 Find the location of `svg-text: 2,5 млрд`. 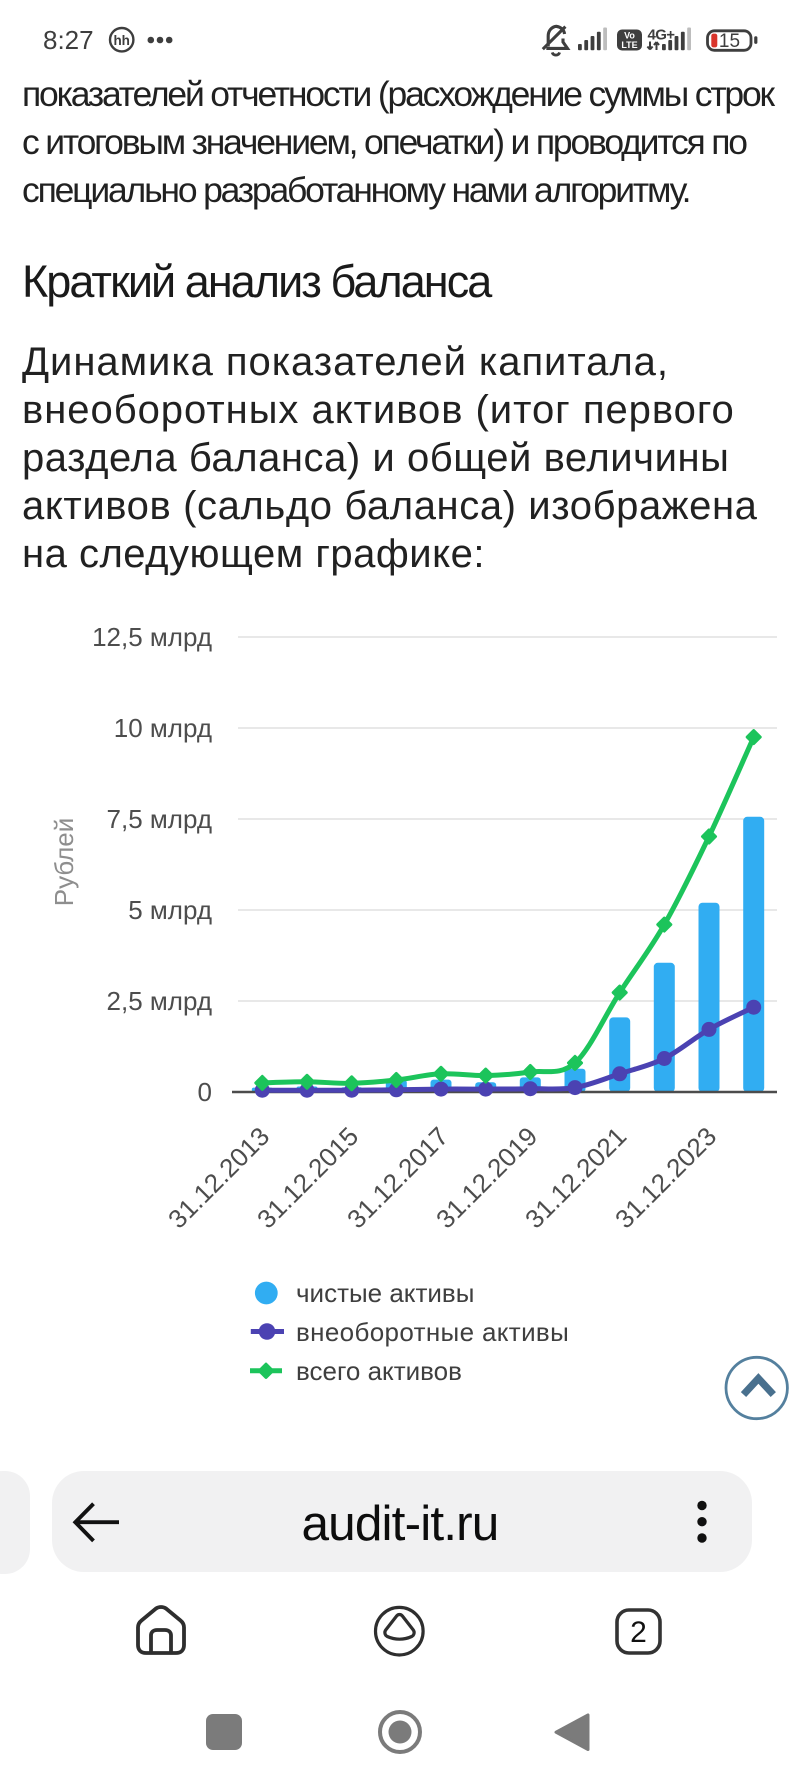

svg-text: 2,5 млрд is located at coordinates (159, 1001).